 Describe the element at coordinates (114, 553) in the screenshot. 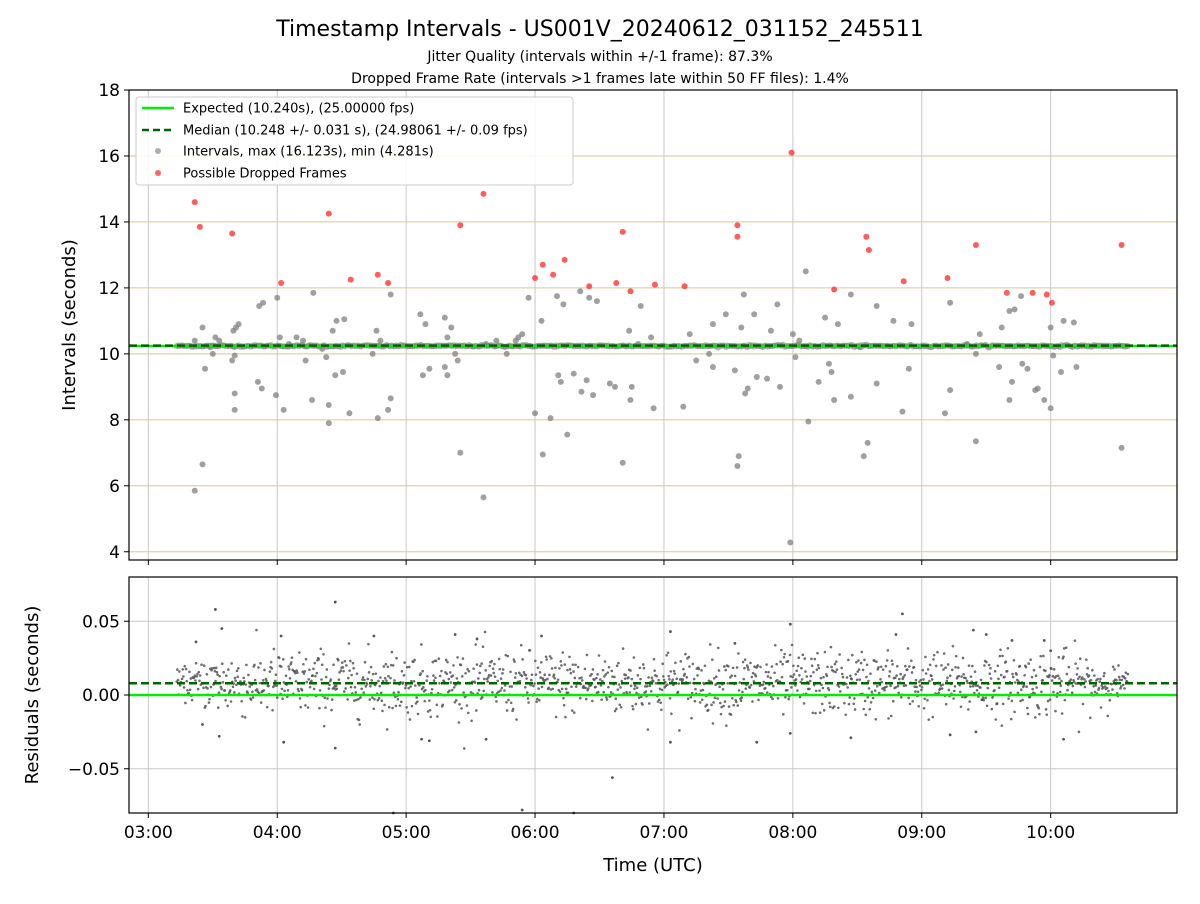

I see `y-tick-label: 4` at that location.